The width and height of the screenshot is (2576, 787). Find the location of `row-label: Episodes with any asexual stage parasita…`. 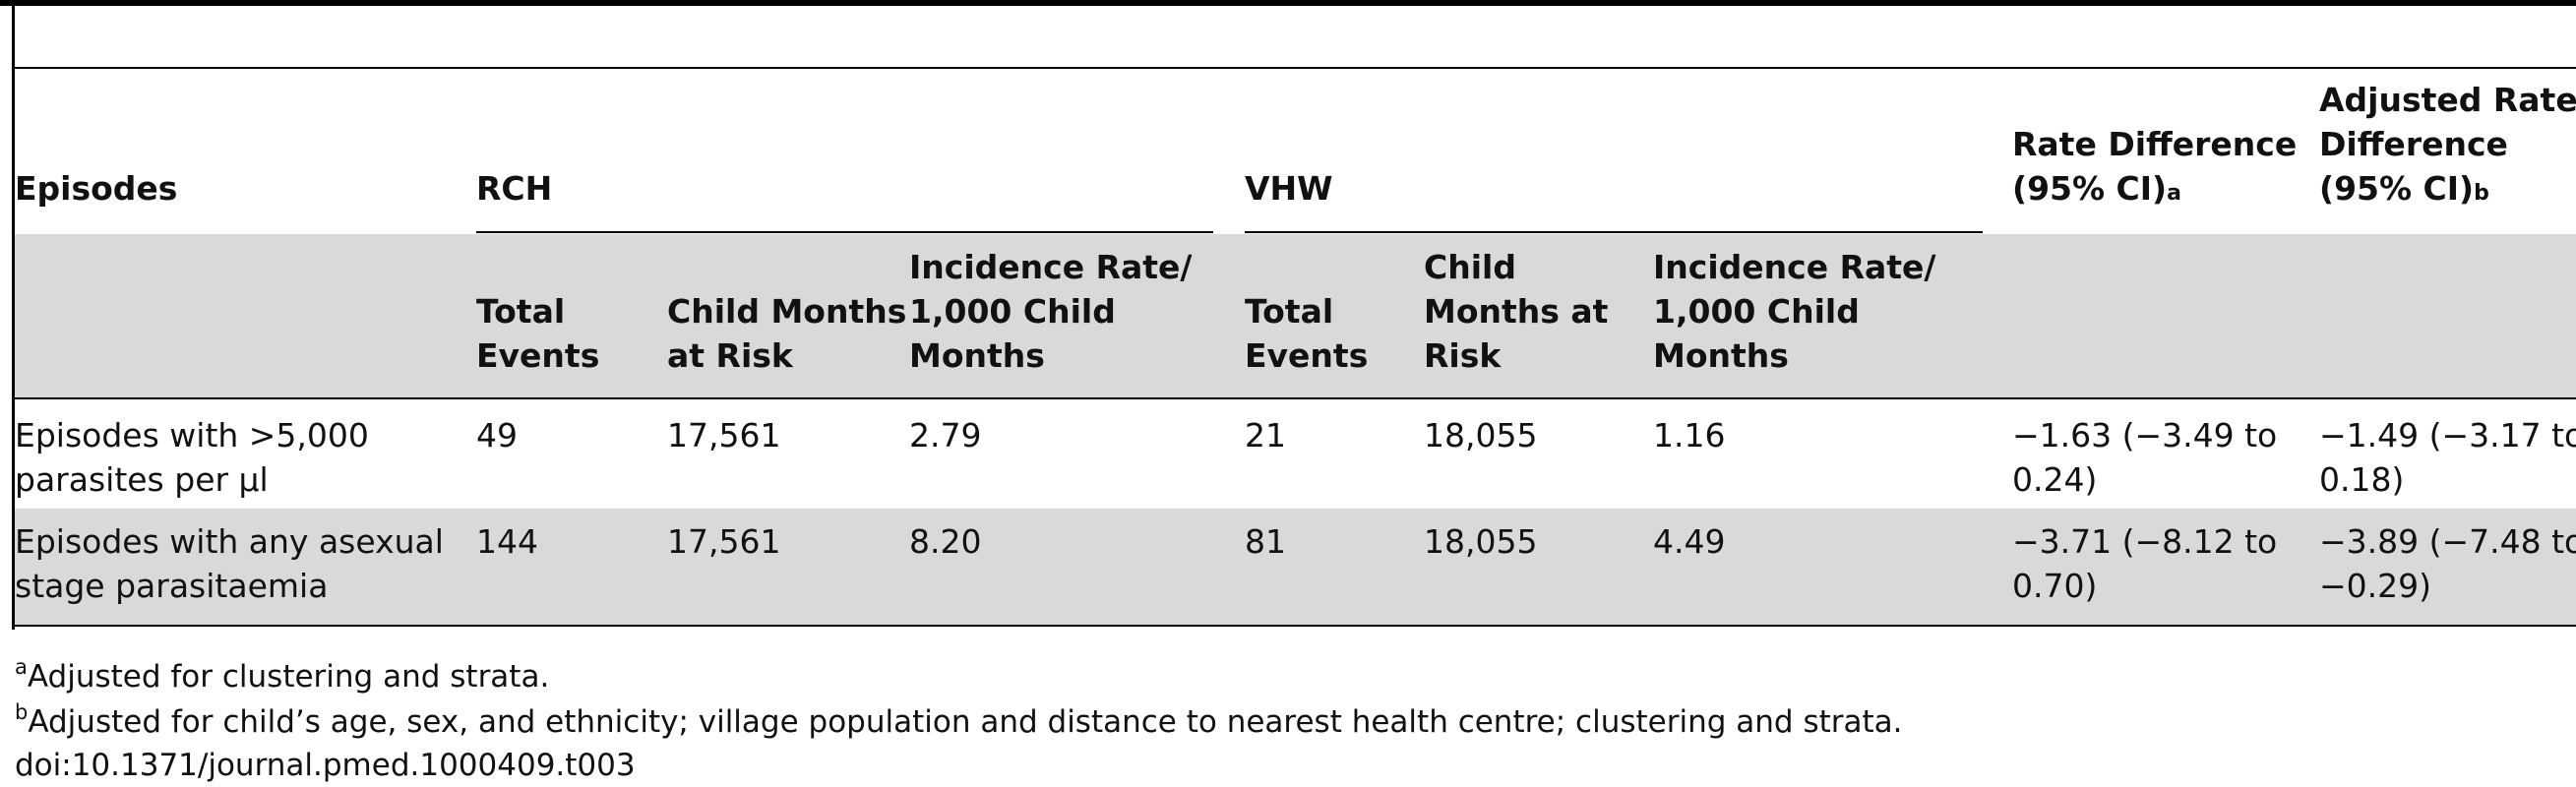

row-label: Episodes with any asexual stage parasita… is located at coordinates (229, 563).